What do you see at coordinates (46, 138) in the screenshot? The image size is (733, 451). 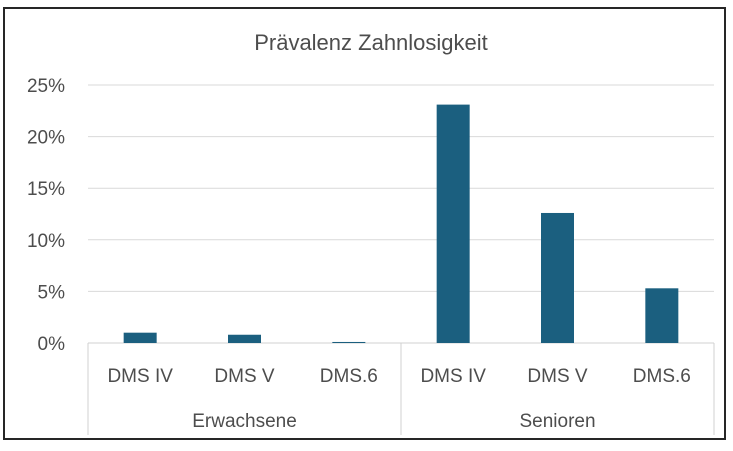 I see `y-tick-label: 20%` at bounding box center [46, 138].